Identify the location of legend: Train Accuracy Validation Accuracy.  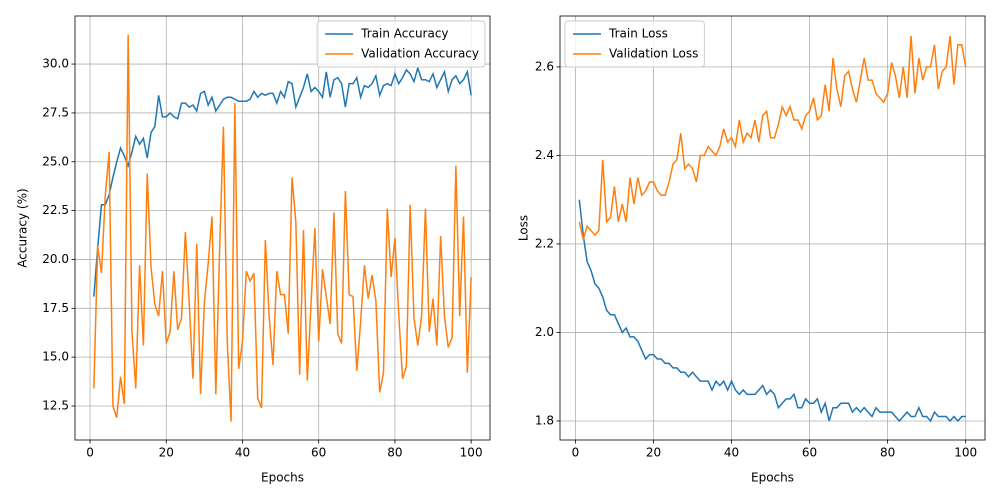
(401, 44).